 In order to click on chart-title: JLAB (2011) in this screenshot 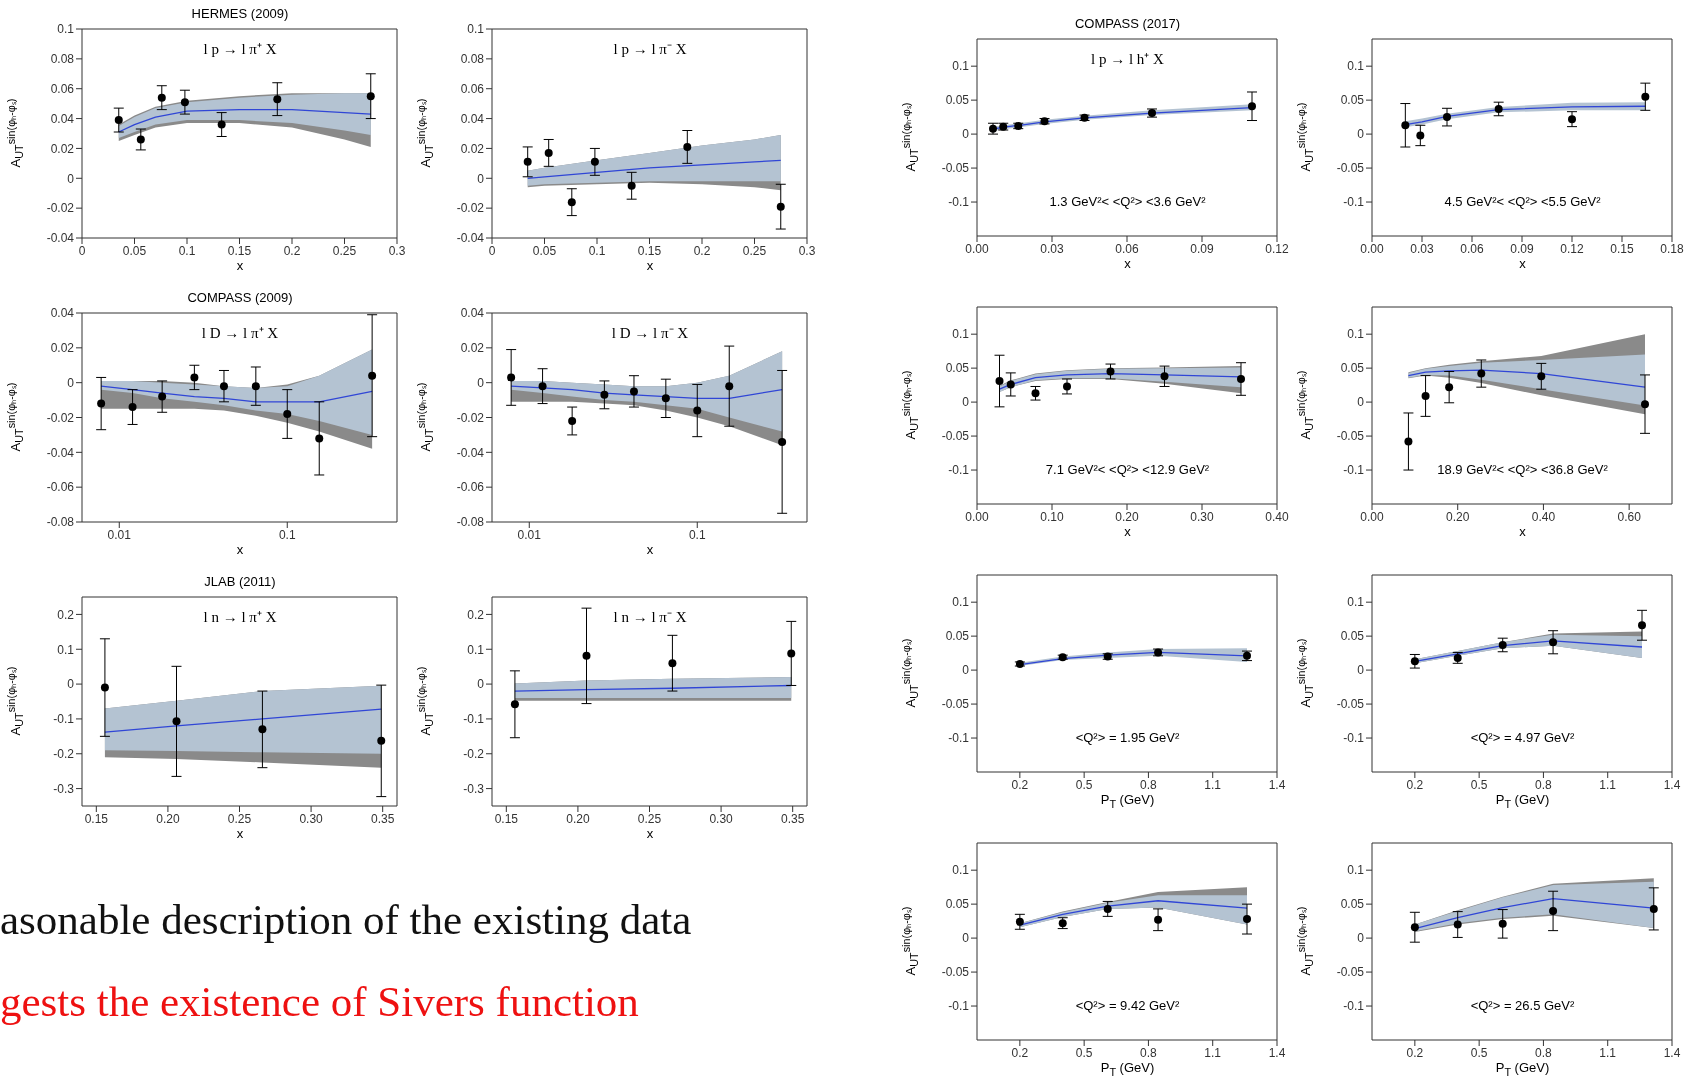, I will do `click(240, 581)`.